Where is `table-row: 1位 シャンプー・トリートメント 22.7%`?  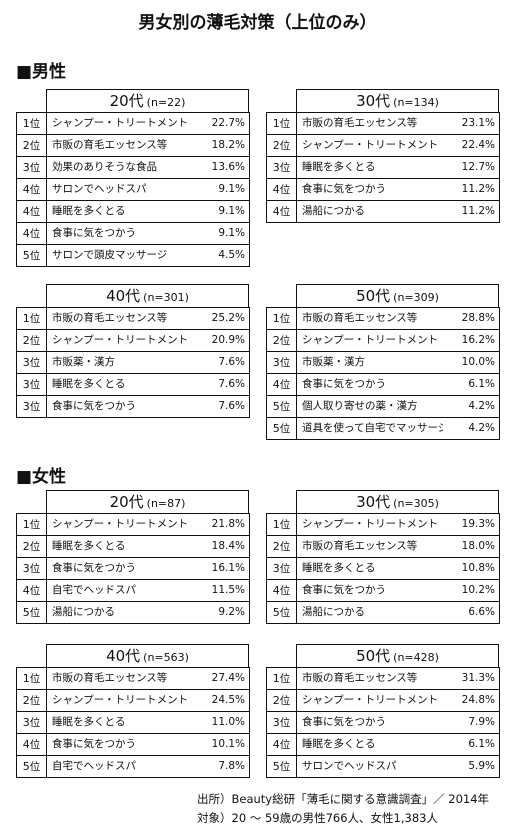
table-row: 1位 シャンプー・トリートメント 22.7% is located at coordinates (133, 124).